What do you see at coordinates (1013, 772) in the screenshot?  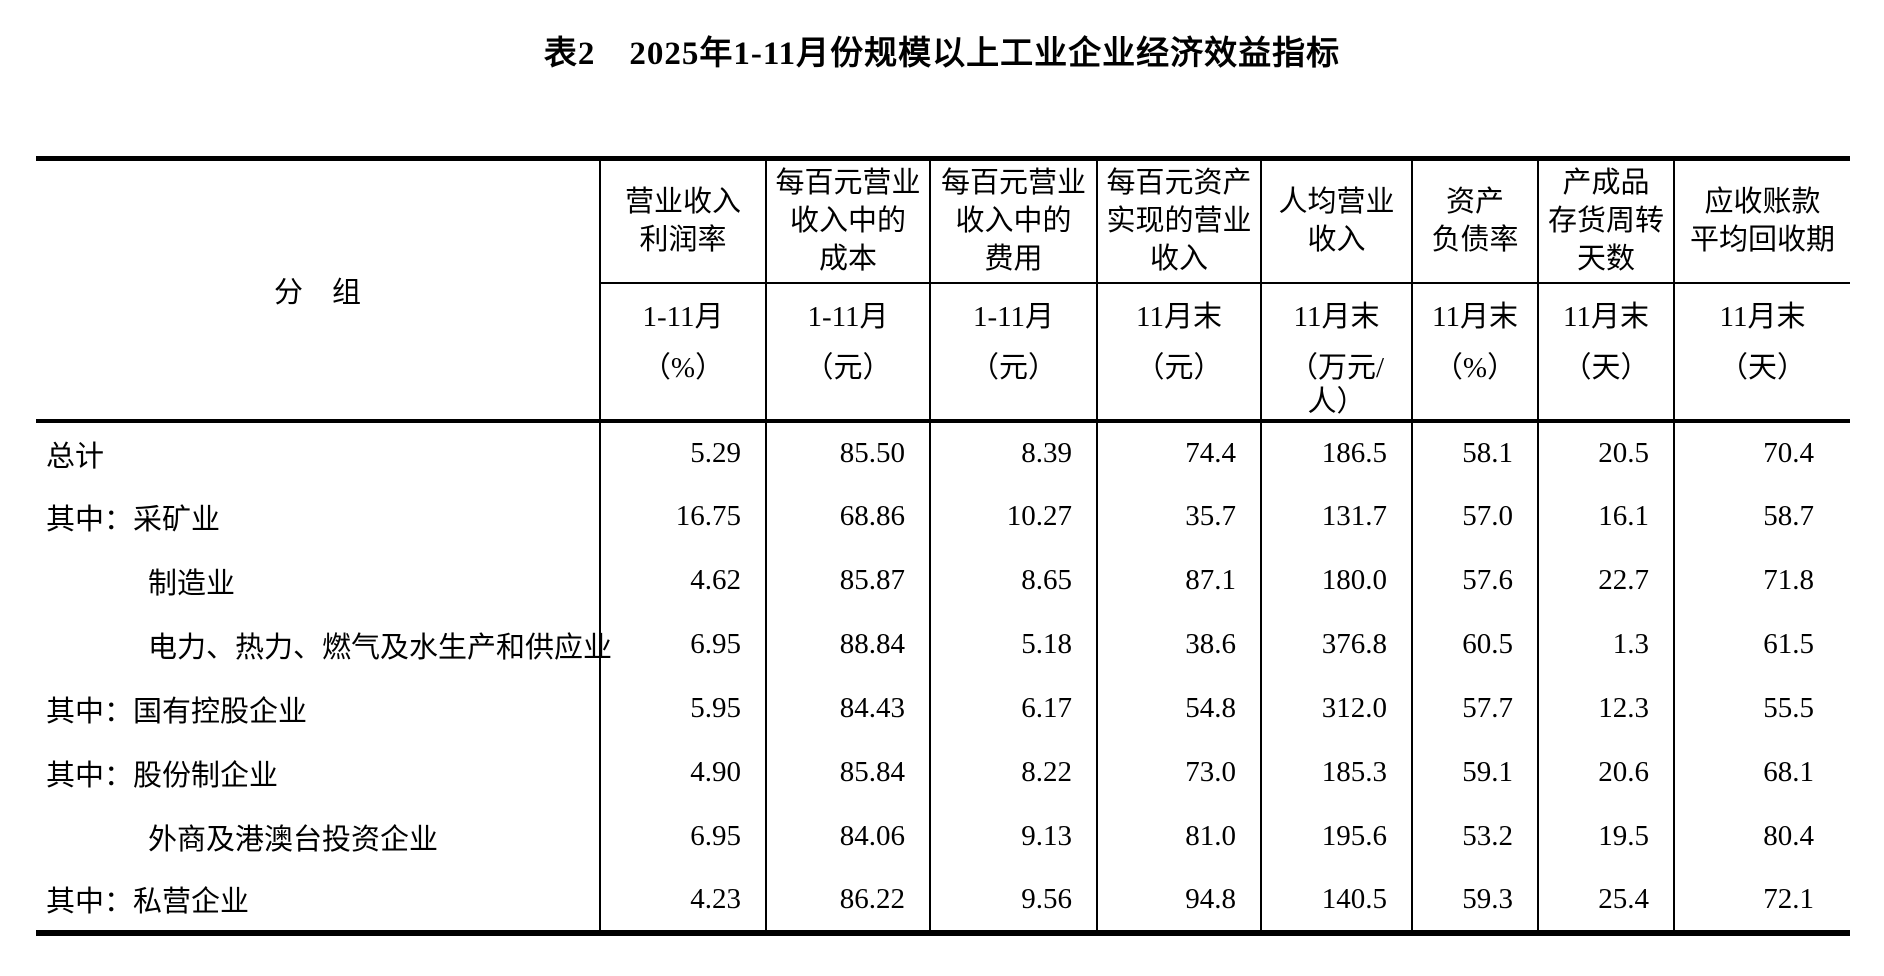 I see `value-cell: 8.22` at bounding box center [1013, 772].